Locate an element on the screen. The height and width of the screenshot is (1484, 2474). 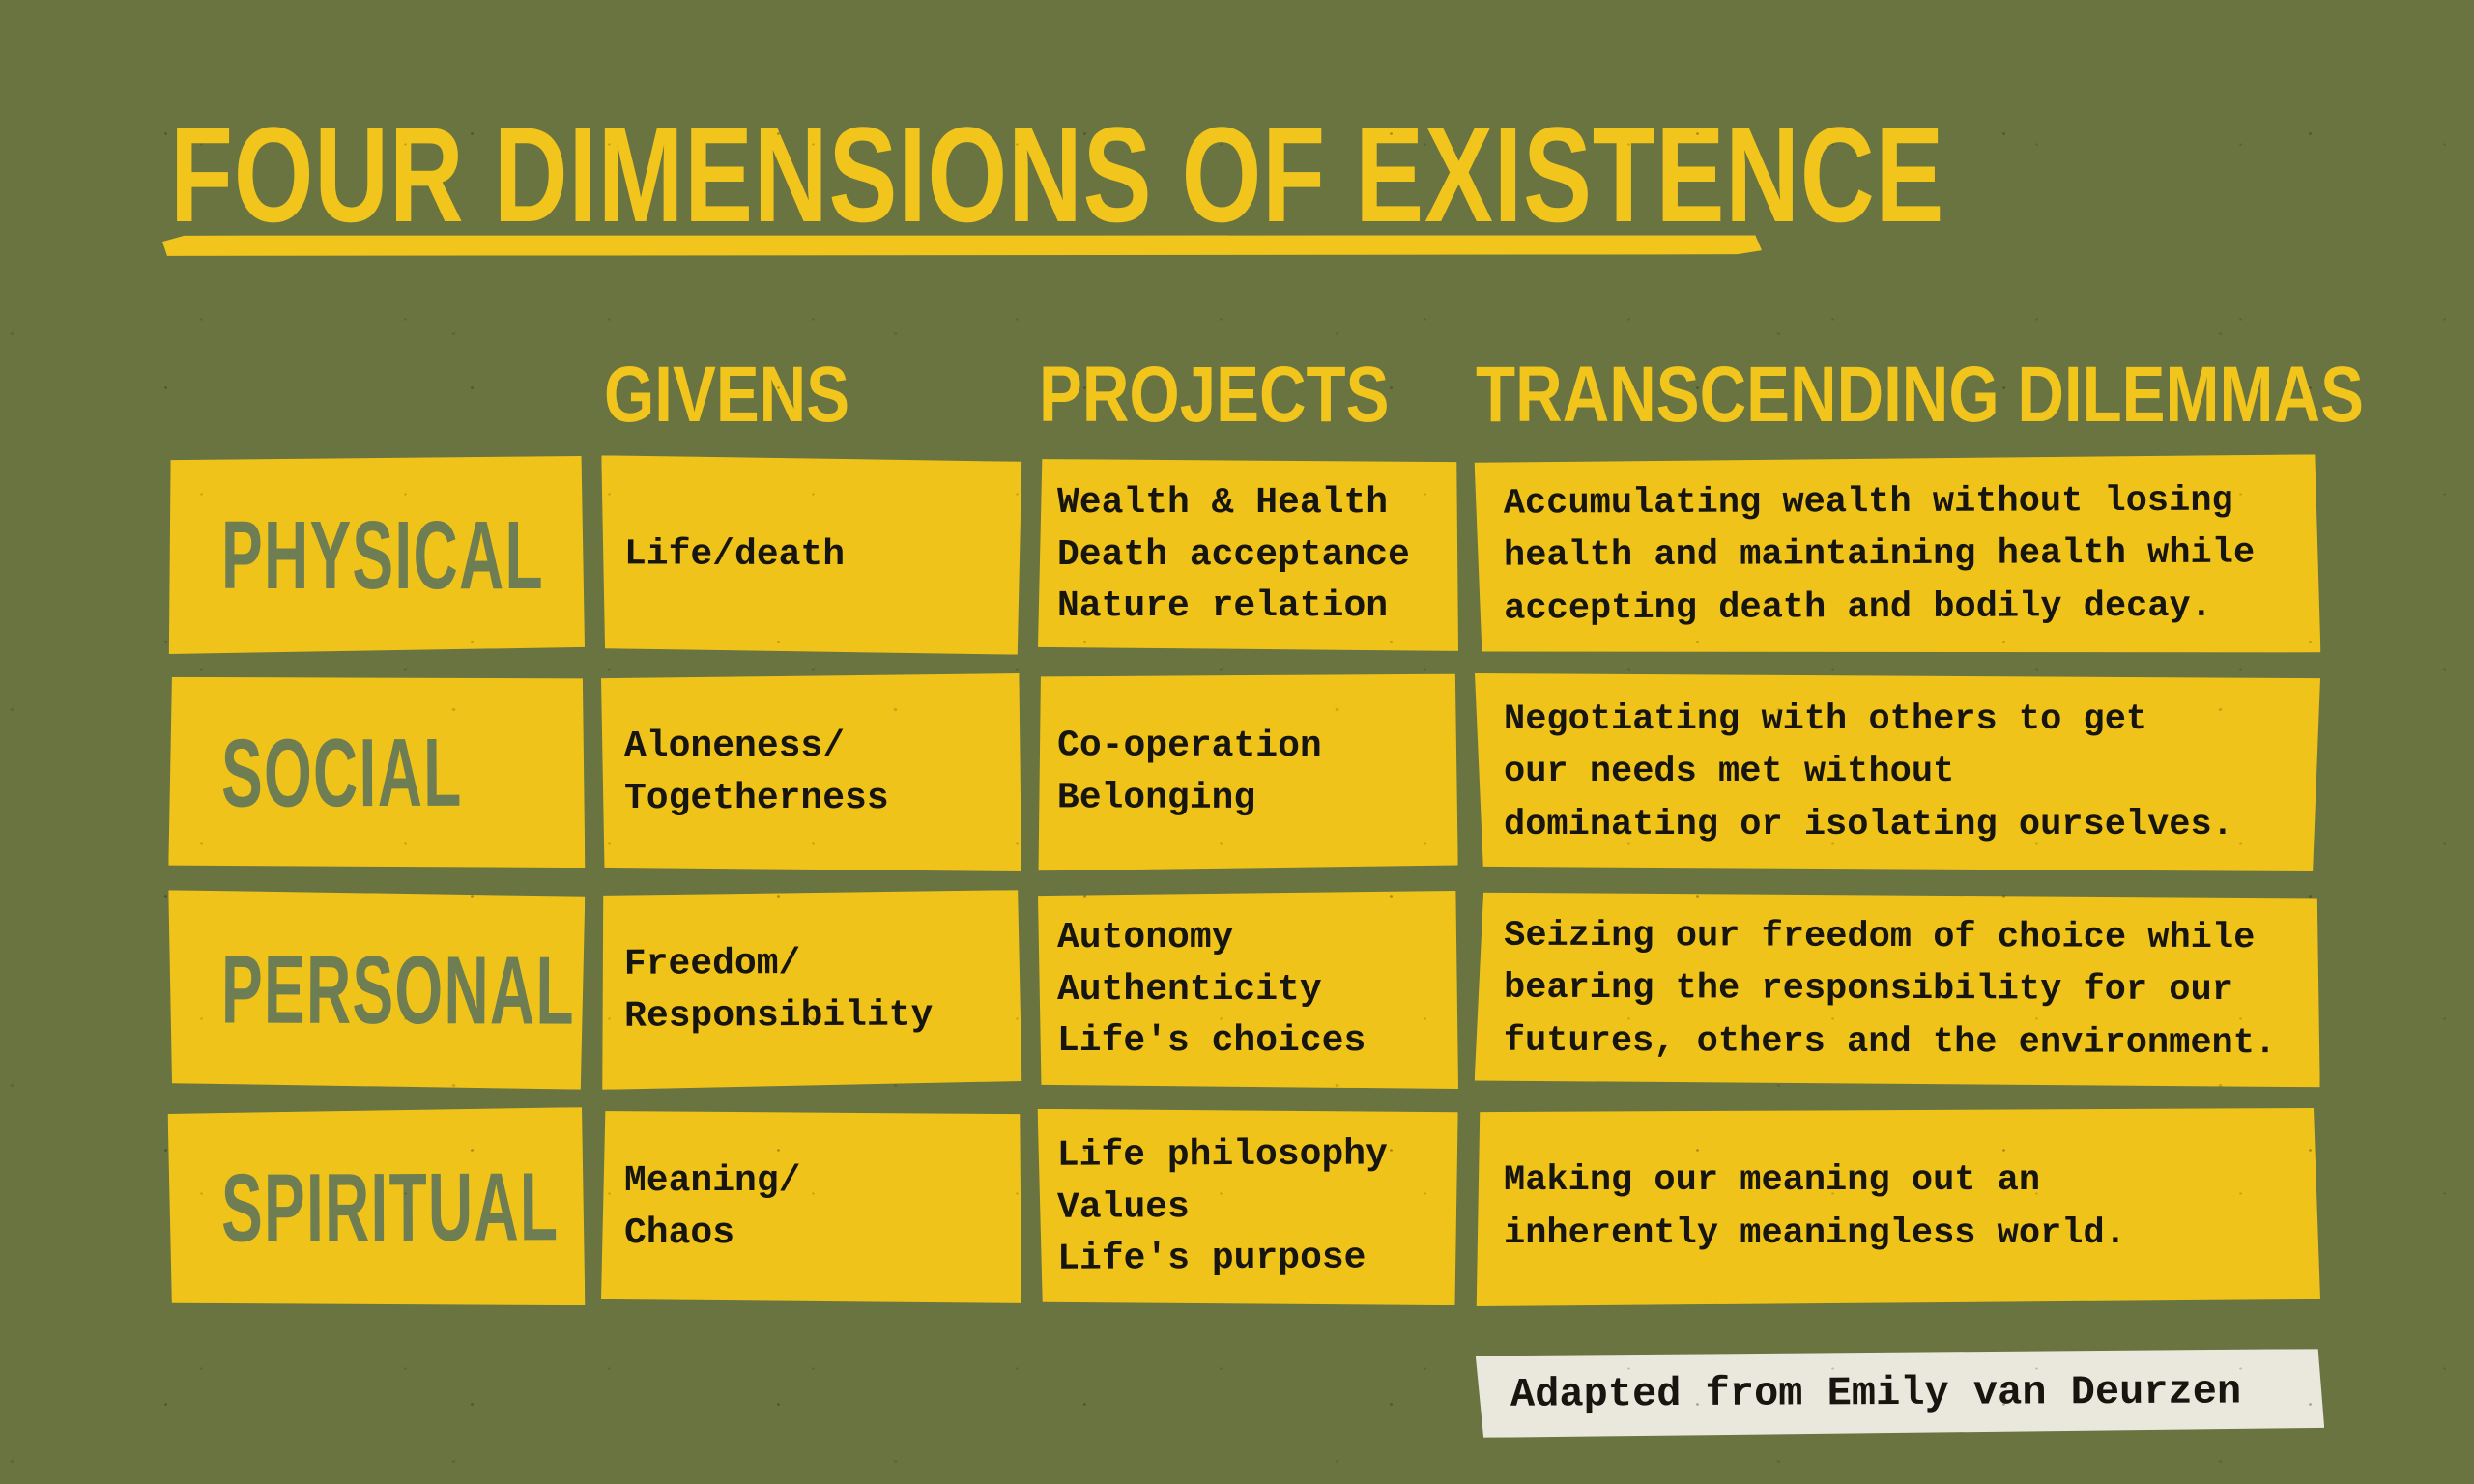
cell-social-givens: Aloneness/ Togetherness is located at coordinates (811, 772).